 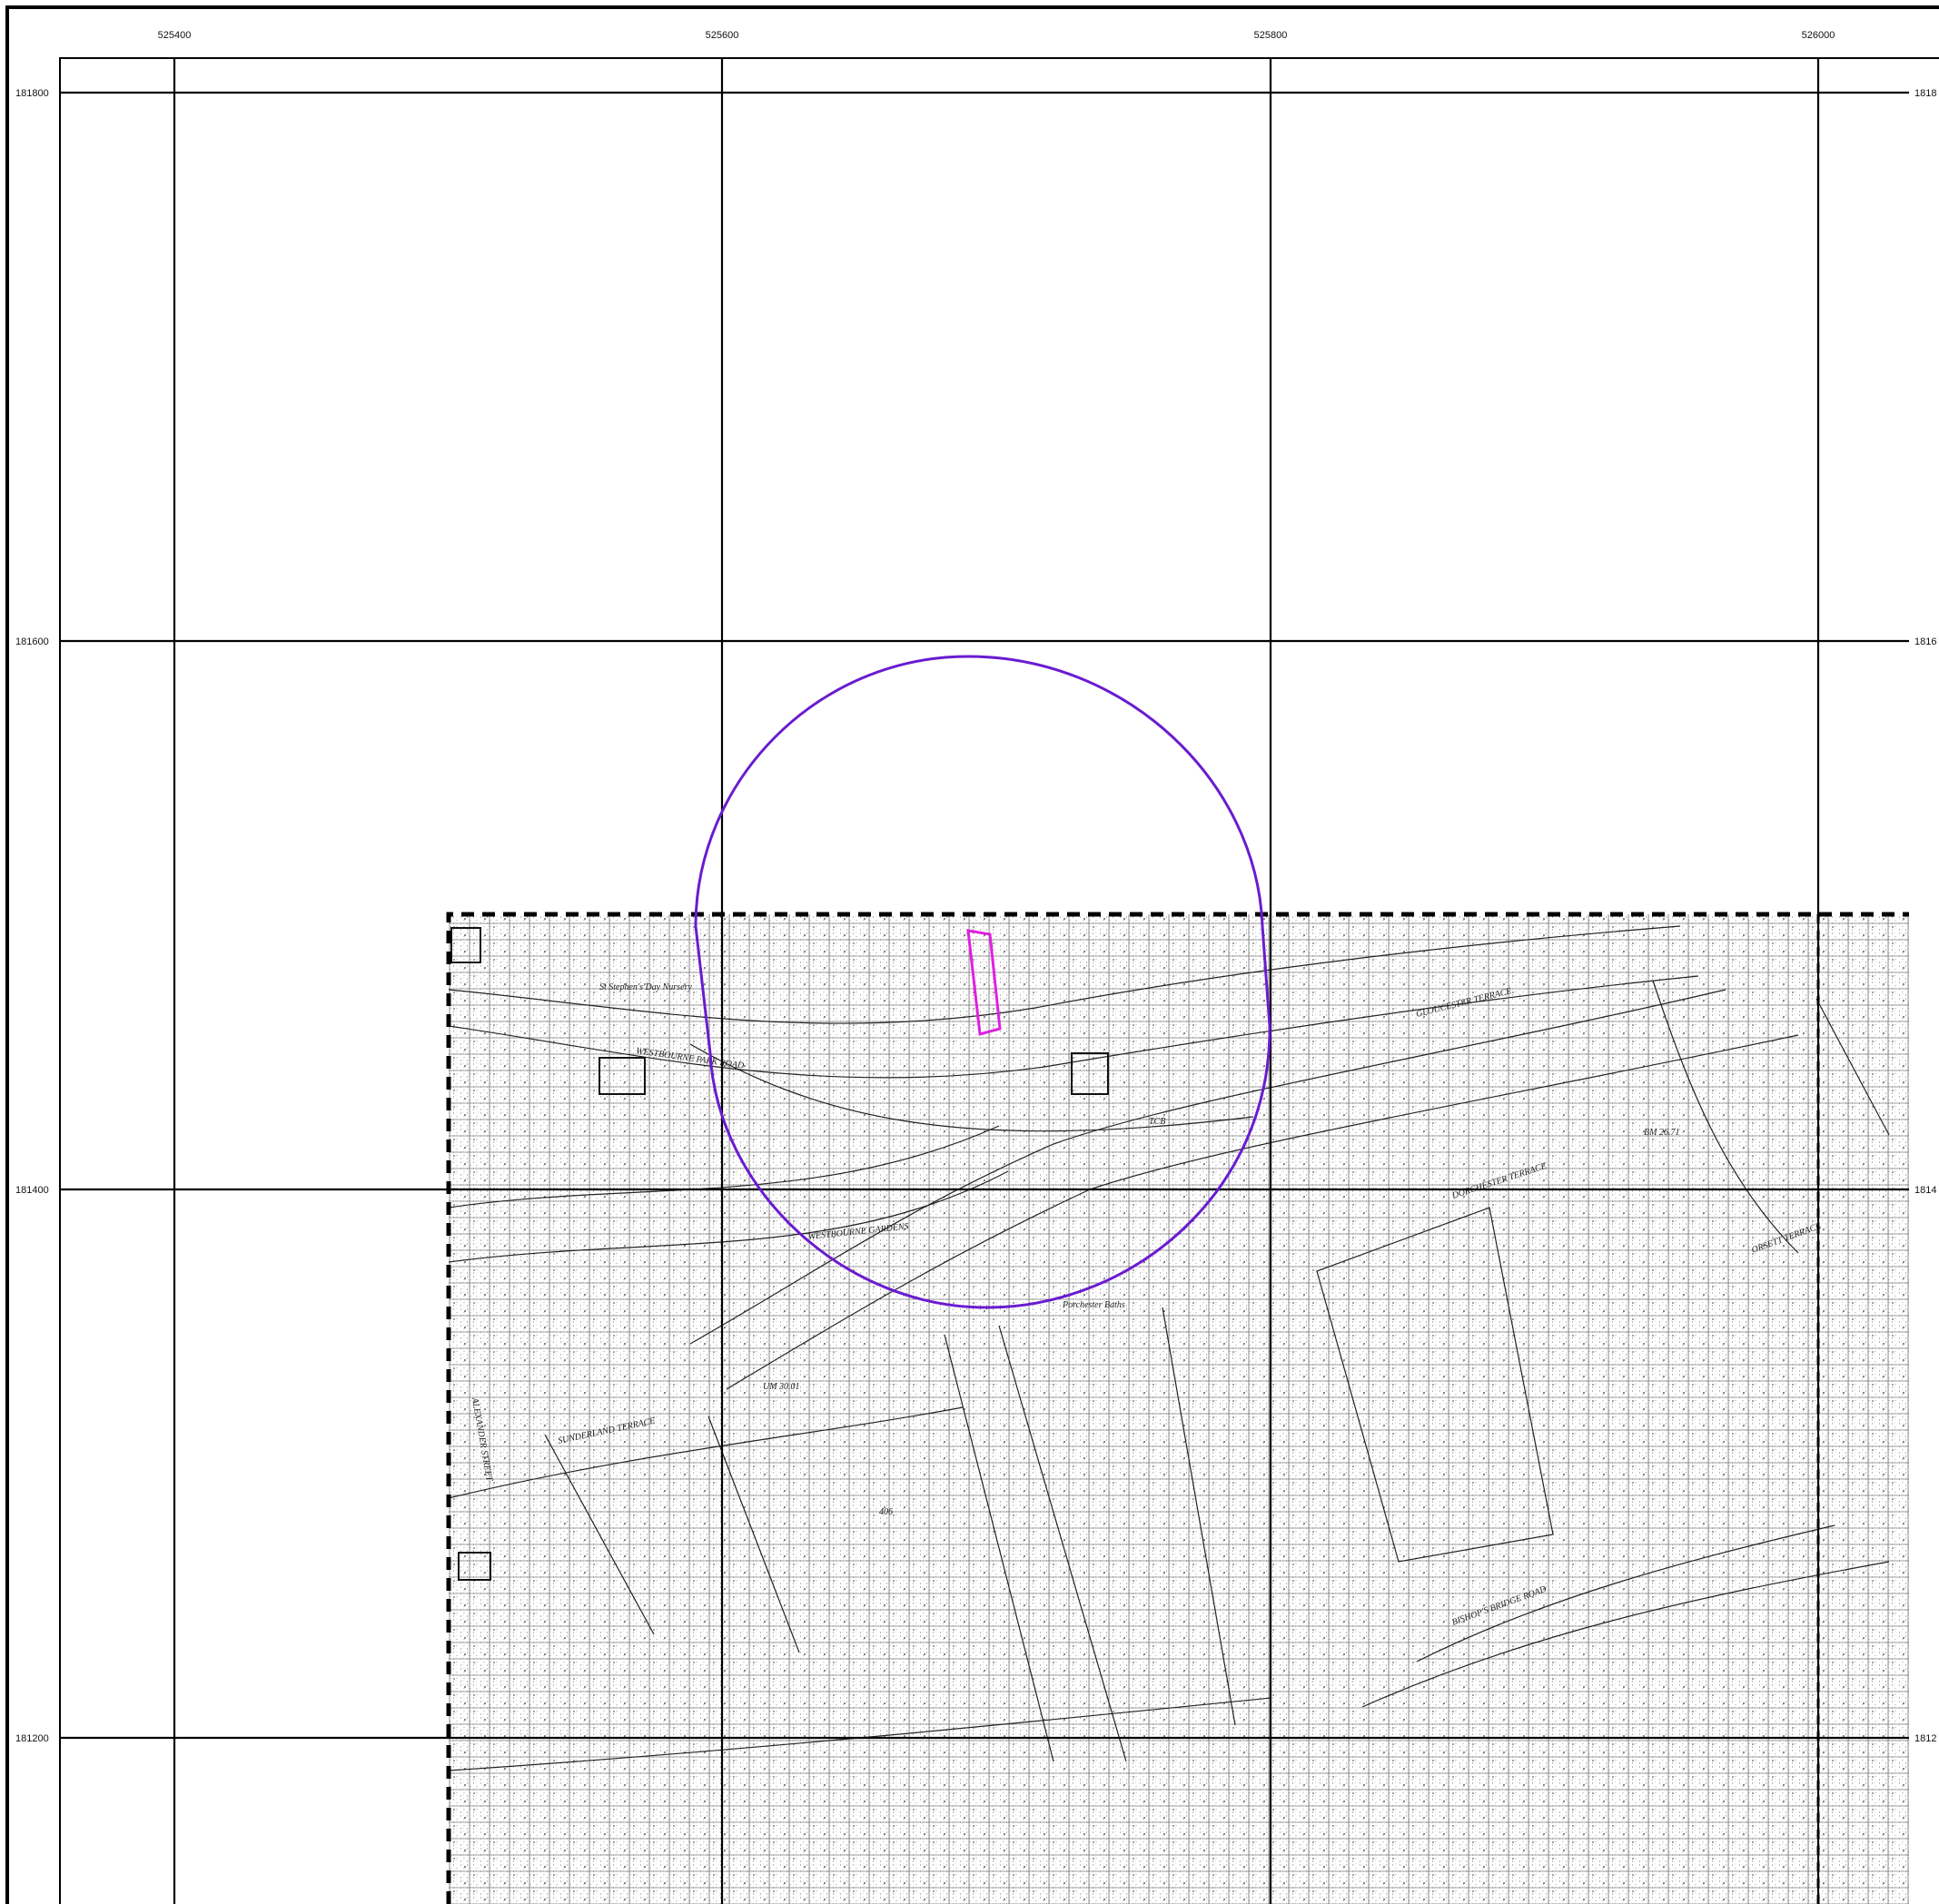 What do you see at coordinates (1925, 94) in the screenshot?
I see `northing-label-right: 1818` at bounding box center [1925, 94].